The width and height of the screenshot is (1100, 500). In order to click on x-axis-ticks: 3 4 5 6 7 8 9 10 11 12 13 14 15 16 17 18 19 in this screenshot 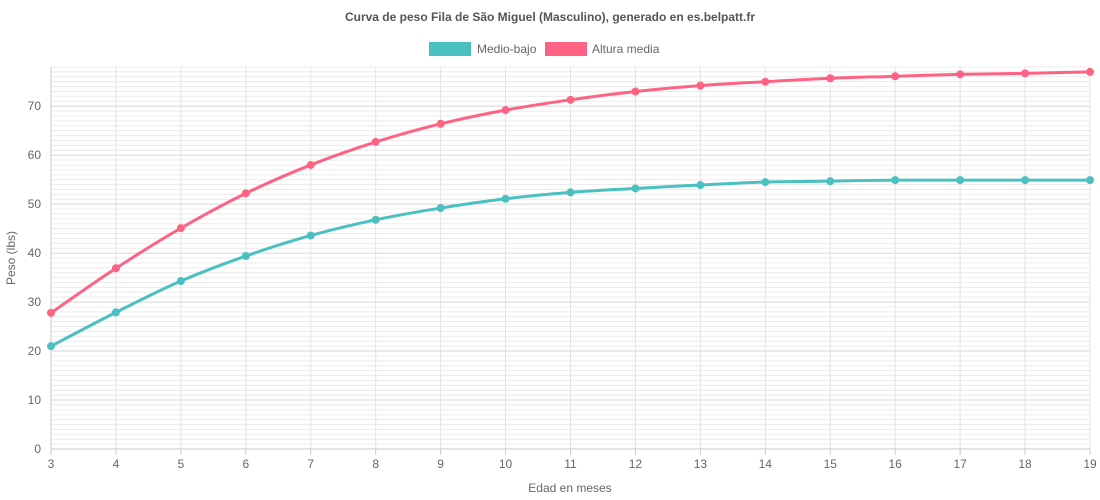, I will do `click(572, 460)`.